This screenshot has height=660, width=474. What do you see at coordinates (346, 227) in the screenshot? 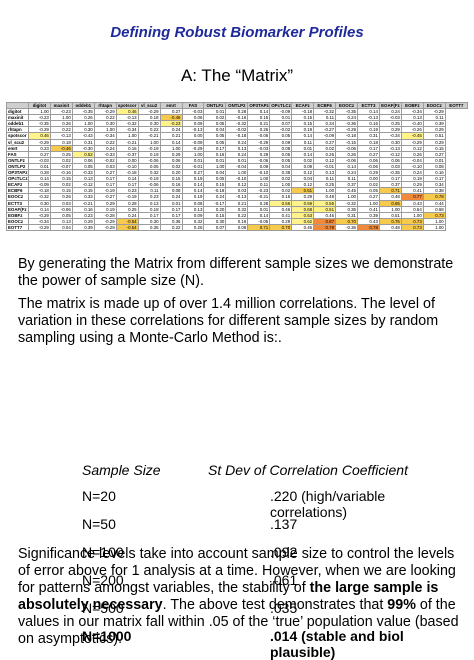
I see `matrix-cell: -0.36` at bounding box center [346, 227].